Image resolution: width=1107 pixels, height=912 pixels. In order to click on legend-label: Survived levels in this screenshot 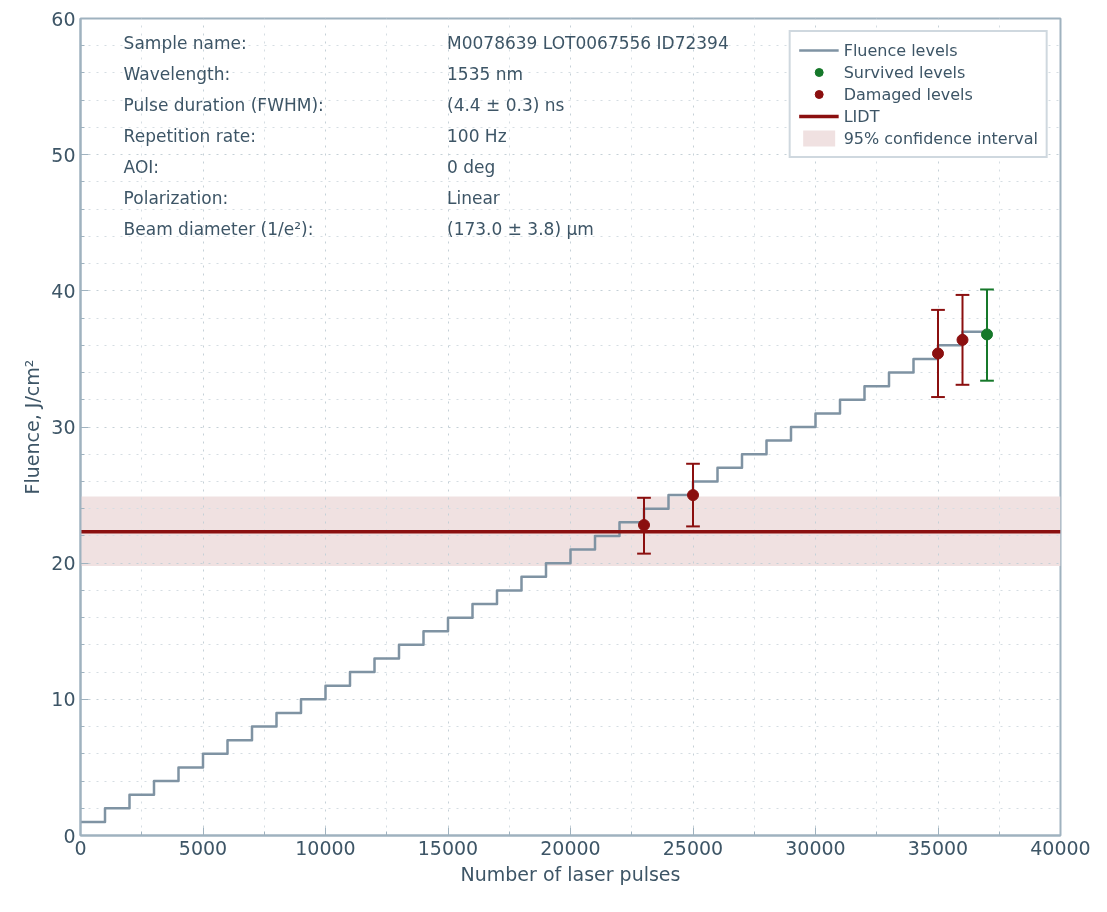, I will do `click(904, 72)`.